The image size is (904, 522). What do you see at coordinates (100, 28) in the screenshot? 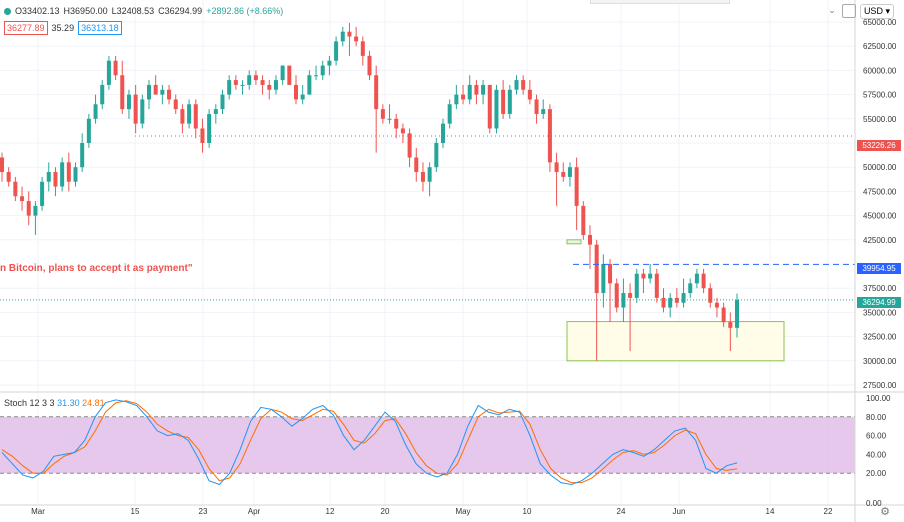
I see `buy-button: 36313.18` at bounding box center [100, 28].